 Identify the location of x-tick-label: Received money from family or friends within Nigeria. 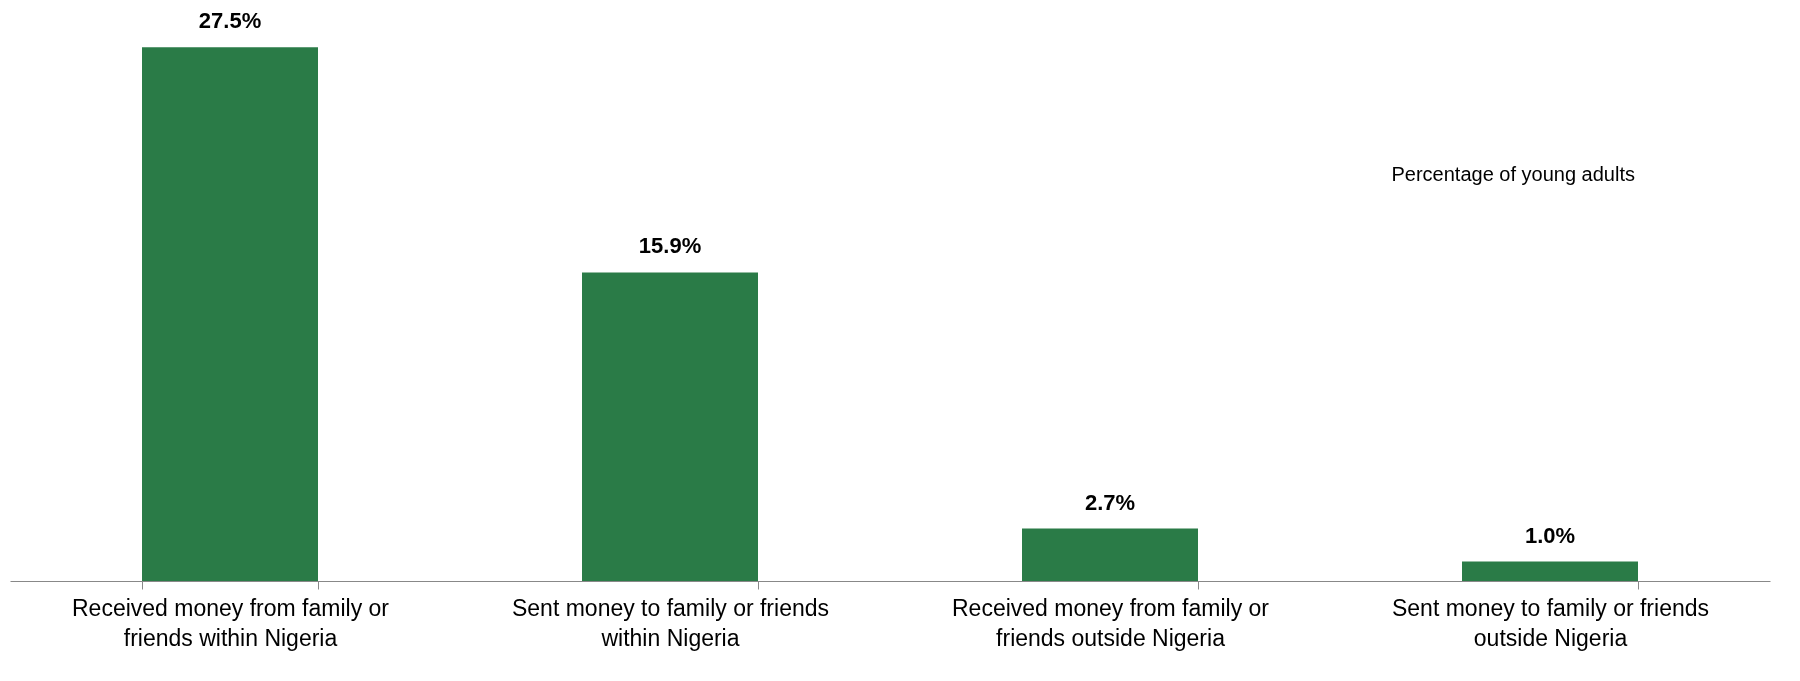
(231, 622).